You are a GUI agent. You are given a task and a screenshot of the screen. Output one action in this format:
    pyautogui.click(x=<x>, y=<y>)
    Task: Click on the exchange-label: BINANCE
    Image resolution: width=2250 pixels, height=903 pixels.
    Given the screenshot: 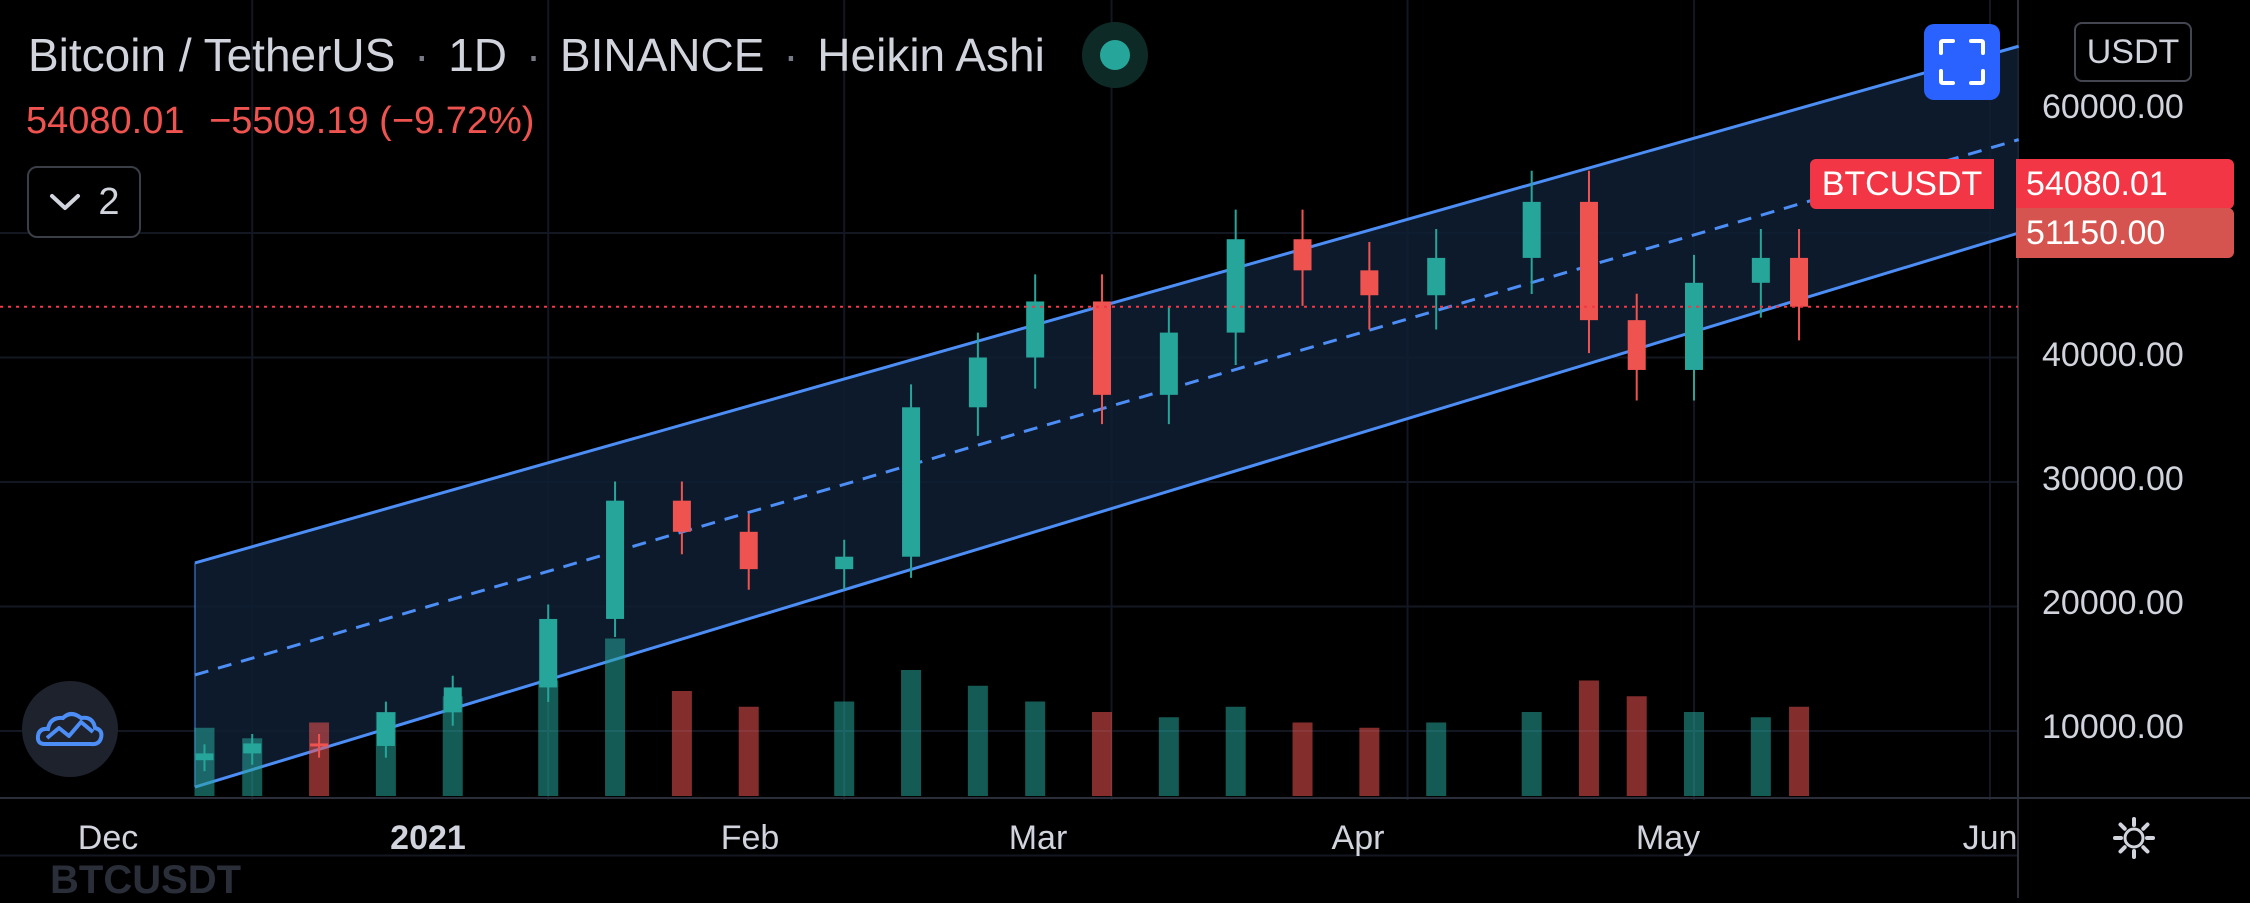 What is the action you would take?
    pyautogui.click(x=662, y=55)
    